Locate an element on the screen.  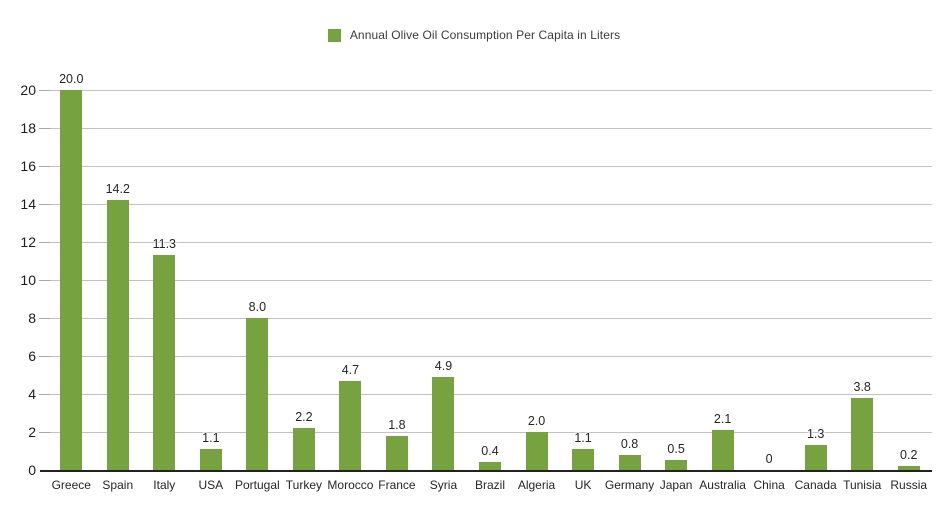
legend-swatch-icon is located at coordinates (334, 35).